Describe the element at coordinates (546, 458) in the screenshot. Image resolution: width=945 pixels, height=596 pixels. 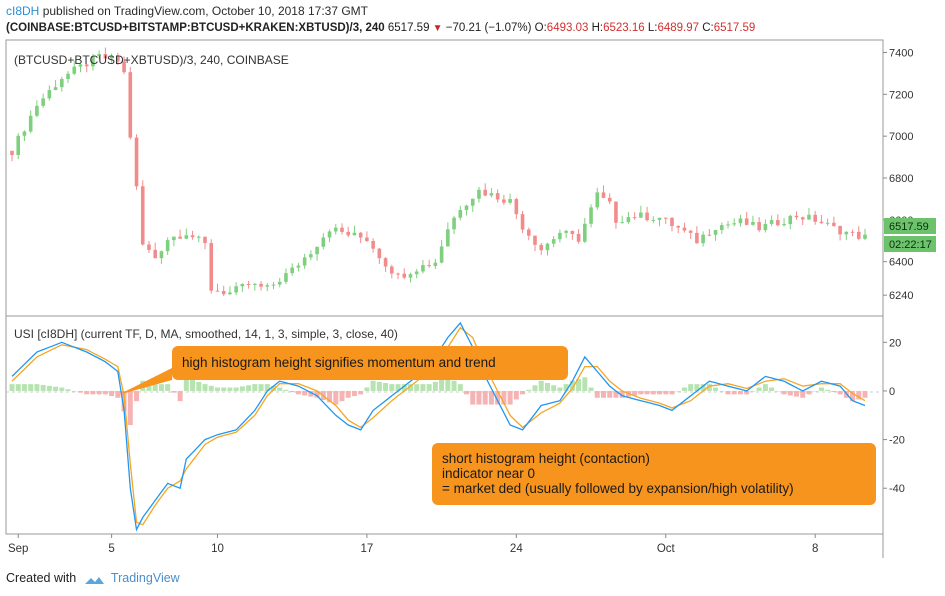
I see `annotation-line-1: short histogram height (contaction)` at that location.